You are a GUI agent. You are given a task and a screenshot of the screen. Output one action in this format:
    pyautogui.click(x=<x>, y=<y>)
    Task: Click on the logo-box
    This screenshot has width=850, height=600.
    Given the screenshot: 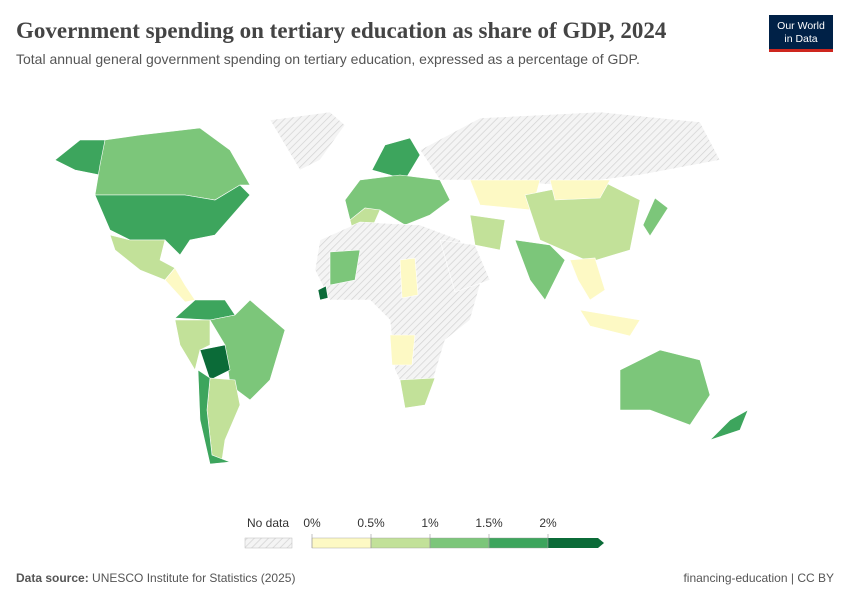 What is the action you would take?
    pyautogui.click(x=801, y=33)
    